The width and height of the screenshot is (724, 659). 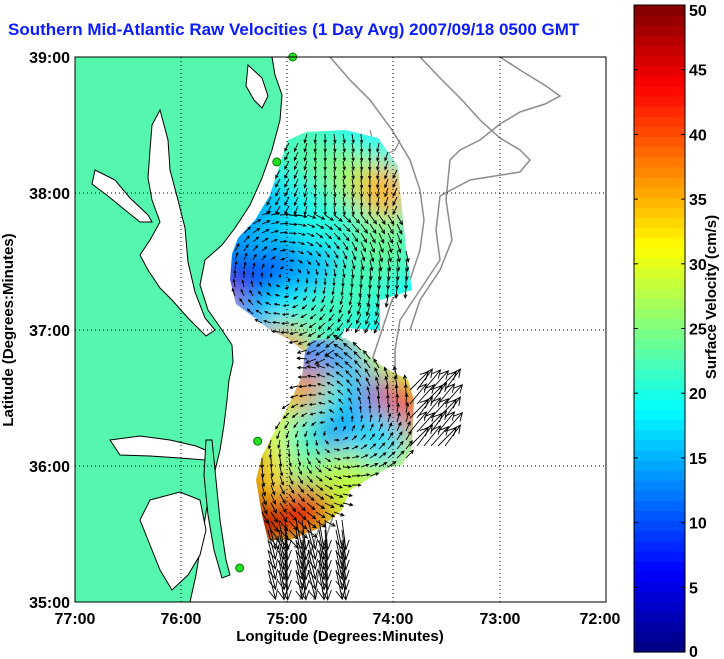 I want to click on colorbar-tick-label: 30, so click(x=698, y=265).